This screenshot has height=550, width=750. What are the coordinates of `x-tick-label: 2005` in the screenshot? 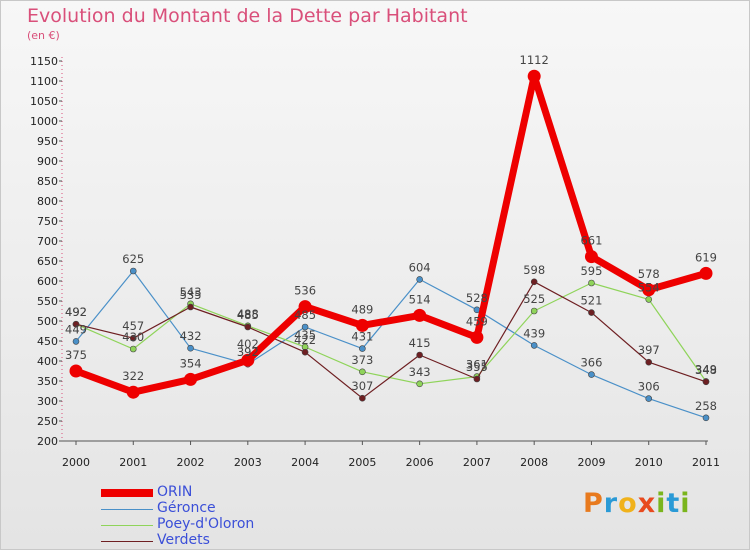 It's located at (362, 462).